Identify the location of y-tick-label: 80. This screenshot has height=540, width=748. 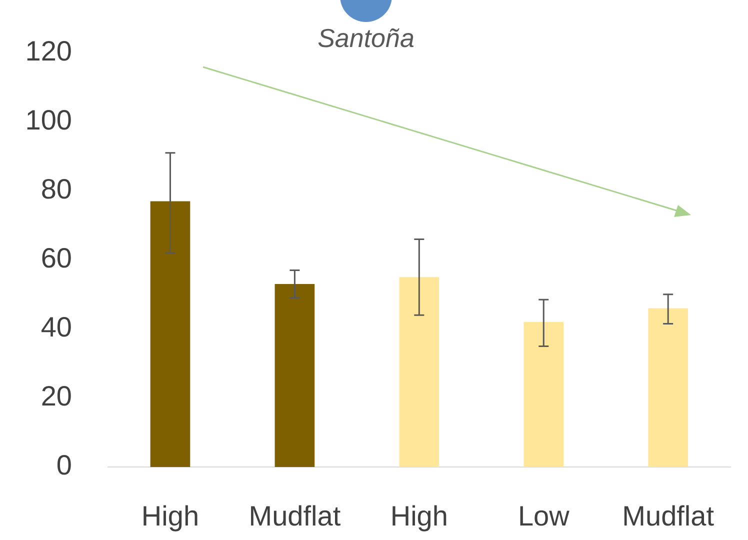
(56, 189).